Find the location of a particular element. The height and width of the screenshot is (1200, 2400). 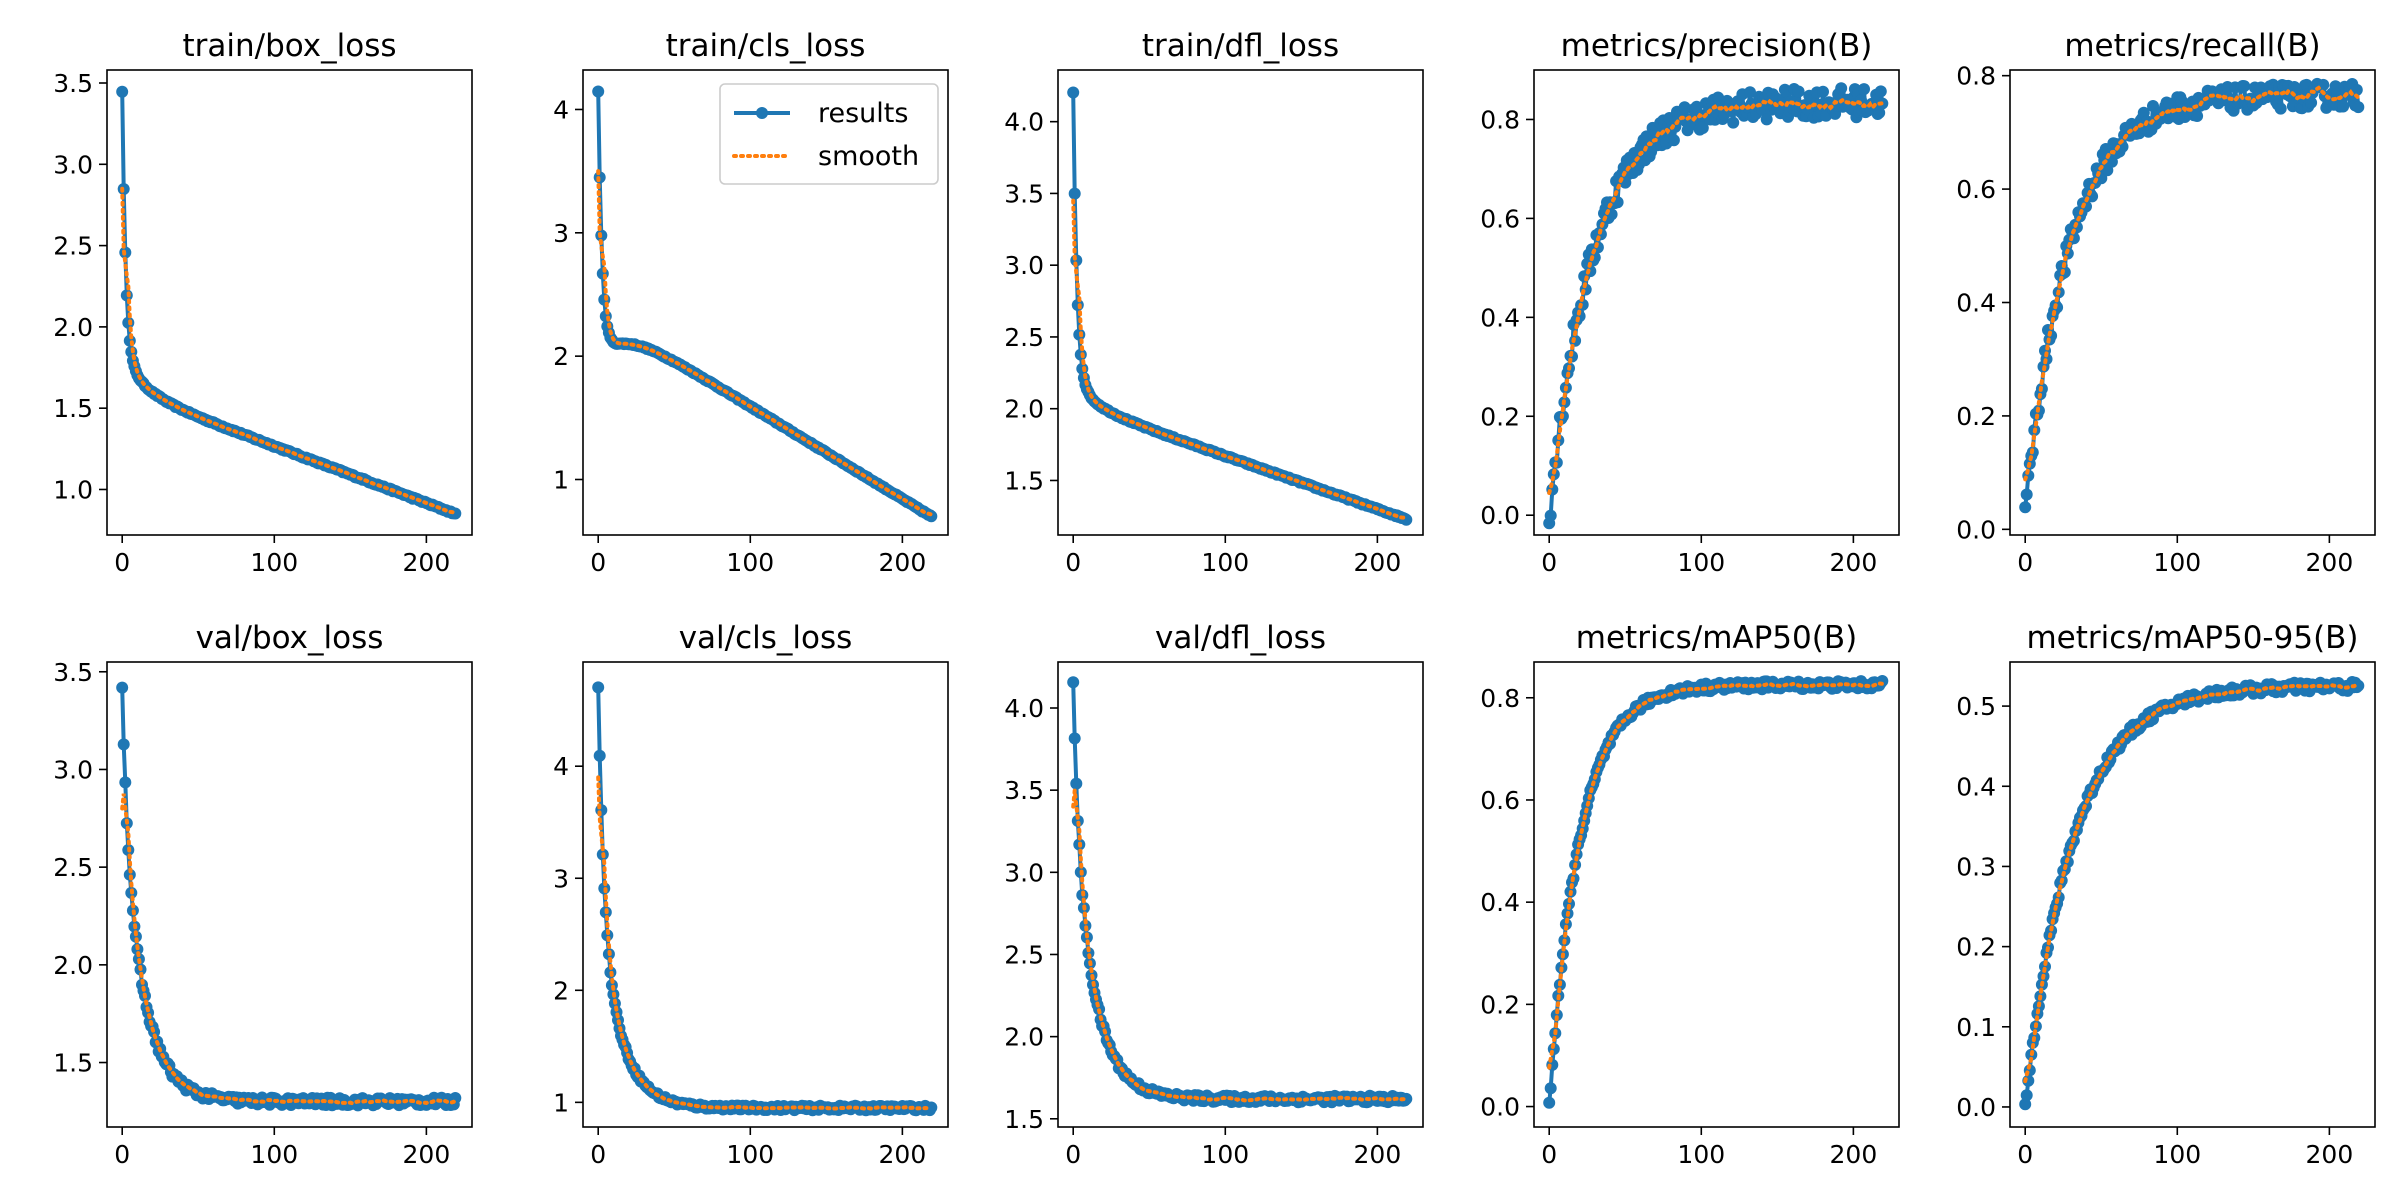

panel-val-dfl-loss: val/dfl_loss 0 100 200 1.5 2.0 2.5 3.0 3.5 4.0 is located at coordinates (1214, 894).